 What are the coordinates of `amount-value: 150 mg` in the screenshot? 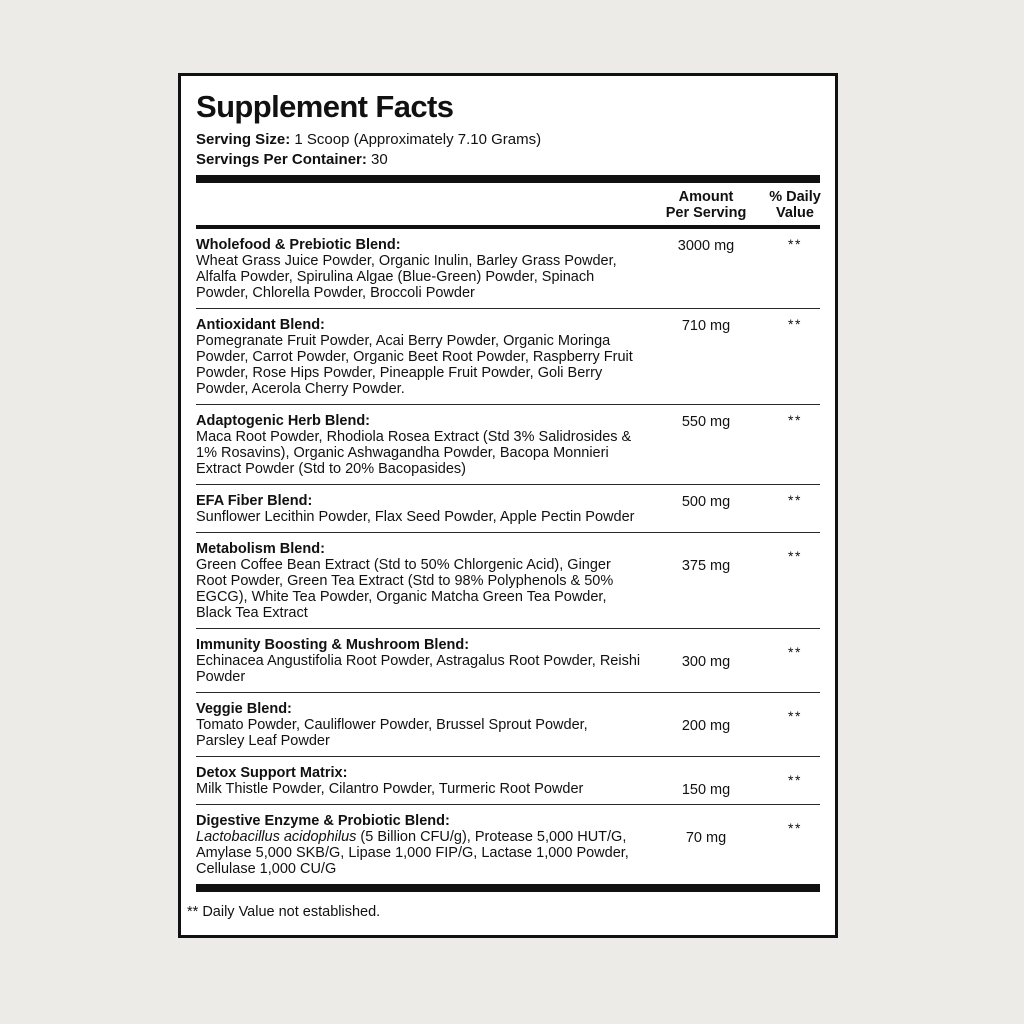 It's located at (706, 789).